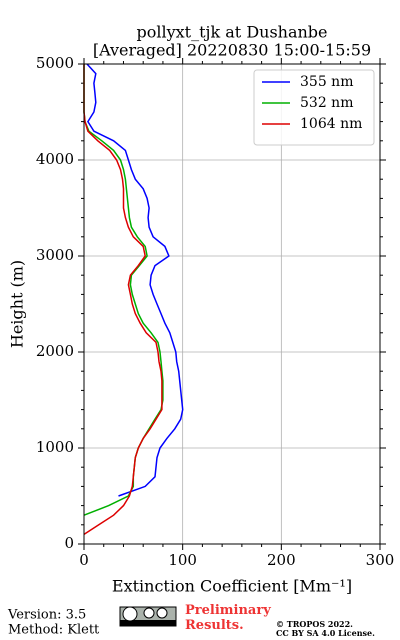  I want to click on x-axis-label: Extinction Coefficient [Mm⁻¹], so click(232, 586).